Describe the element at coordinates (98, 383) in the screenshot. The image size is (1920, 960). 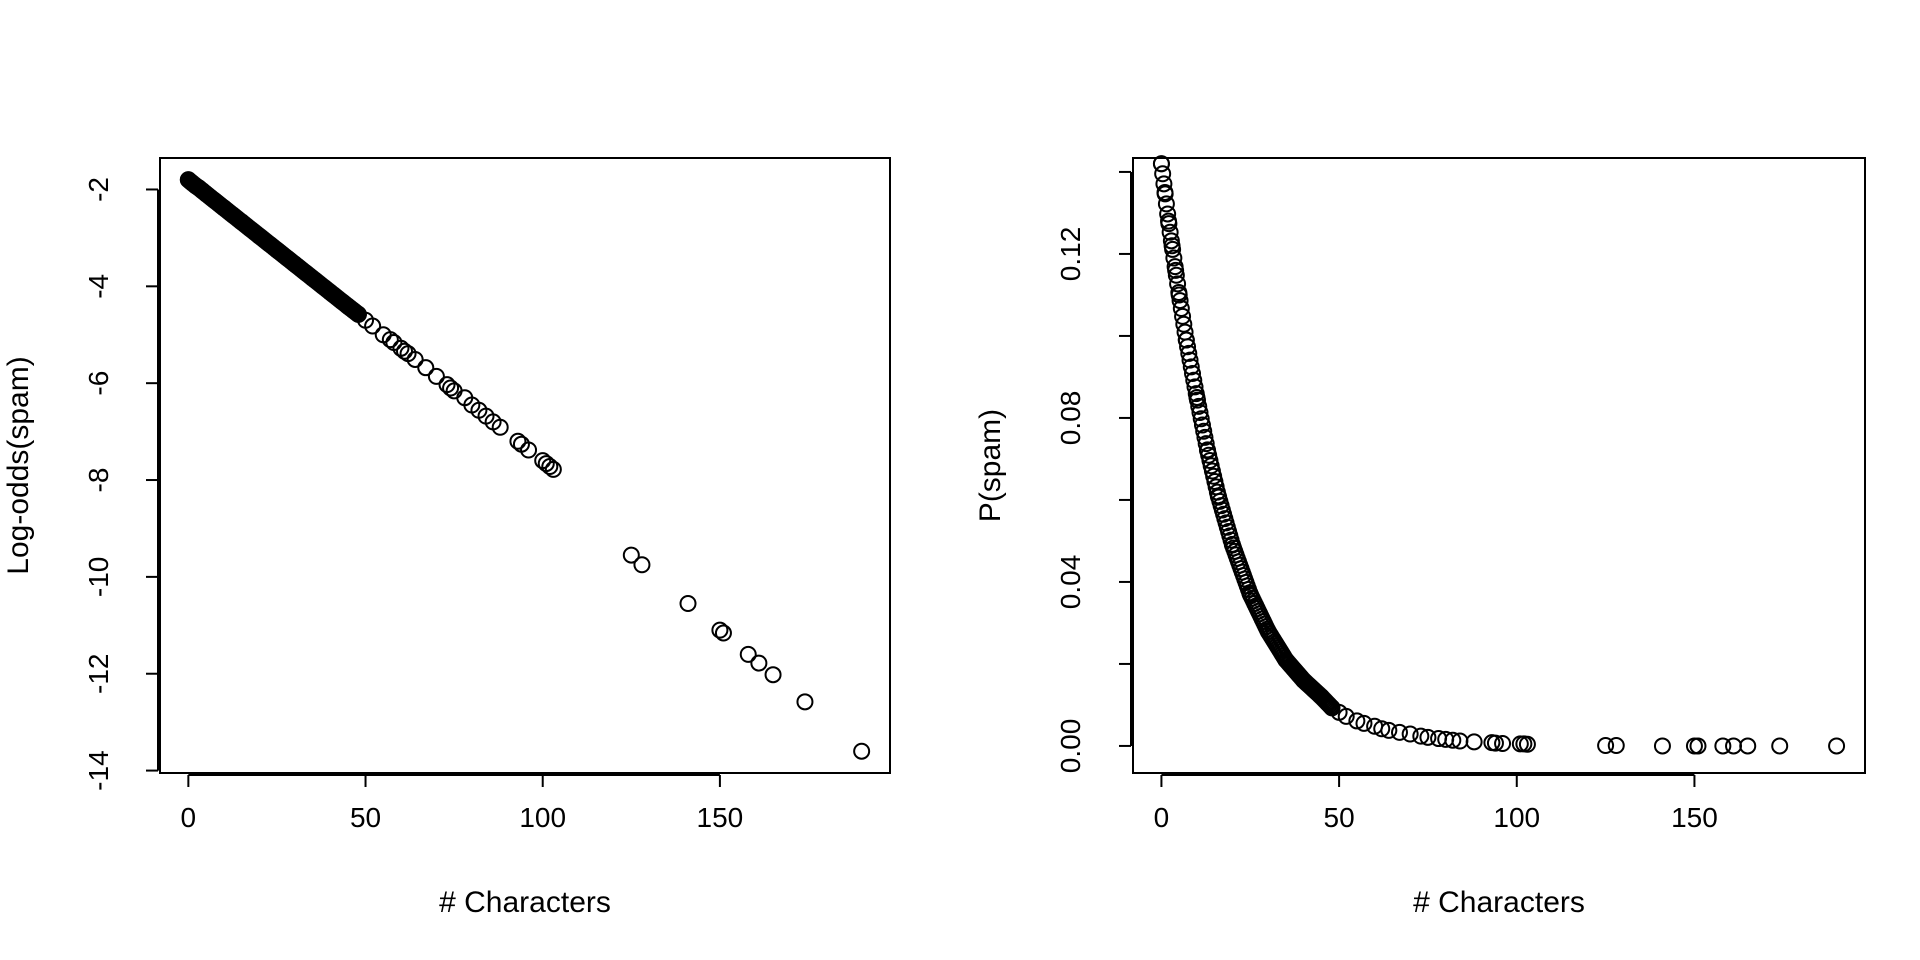
I see `y-tick-label: -6` at that location.